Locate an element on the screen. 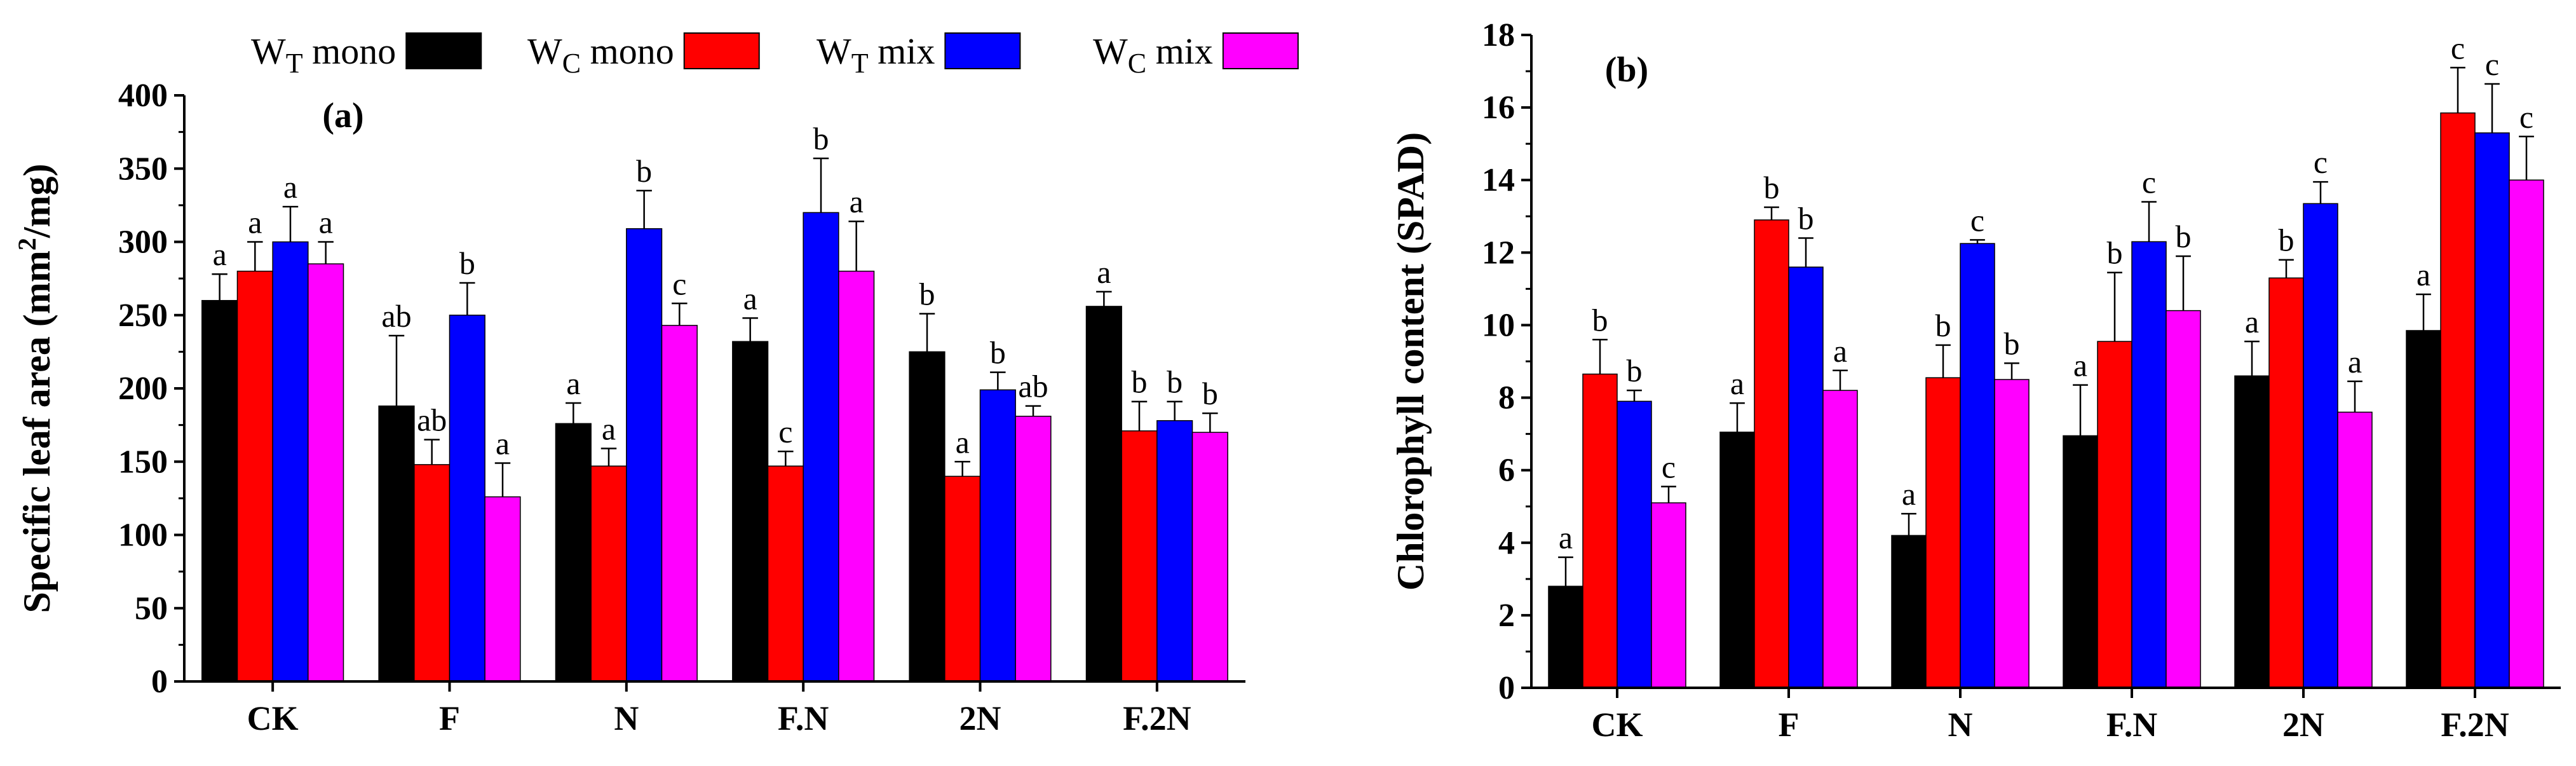  y-tick-label: 6 is located at coordinates (1506, 471).